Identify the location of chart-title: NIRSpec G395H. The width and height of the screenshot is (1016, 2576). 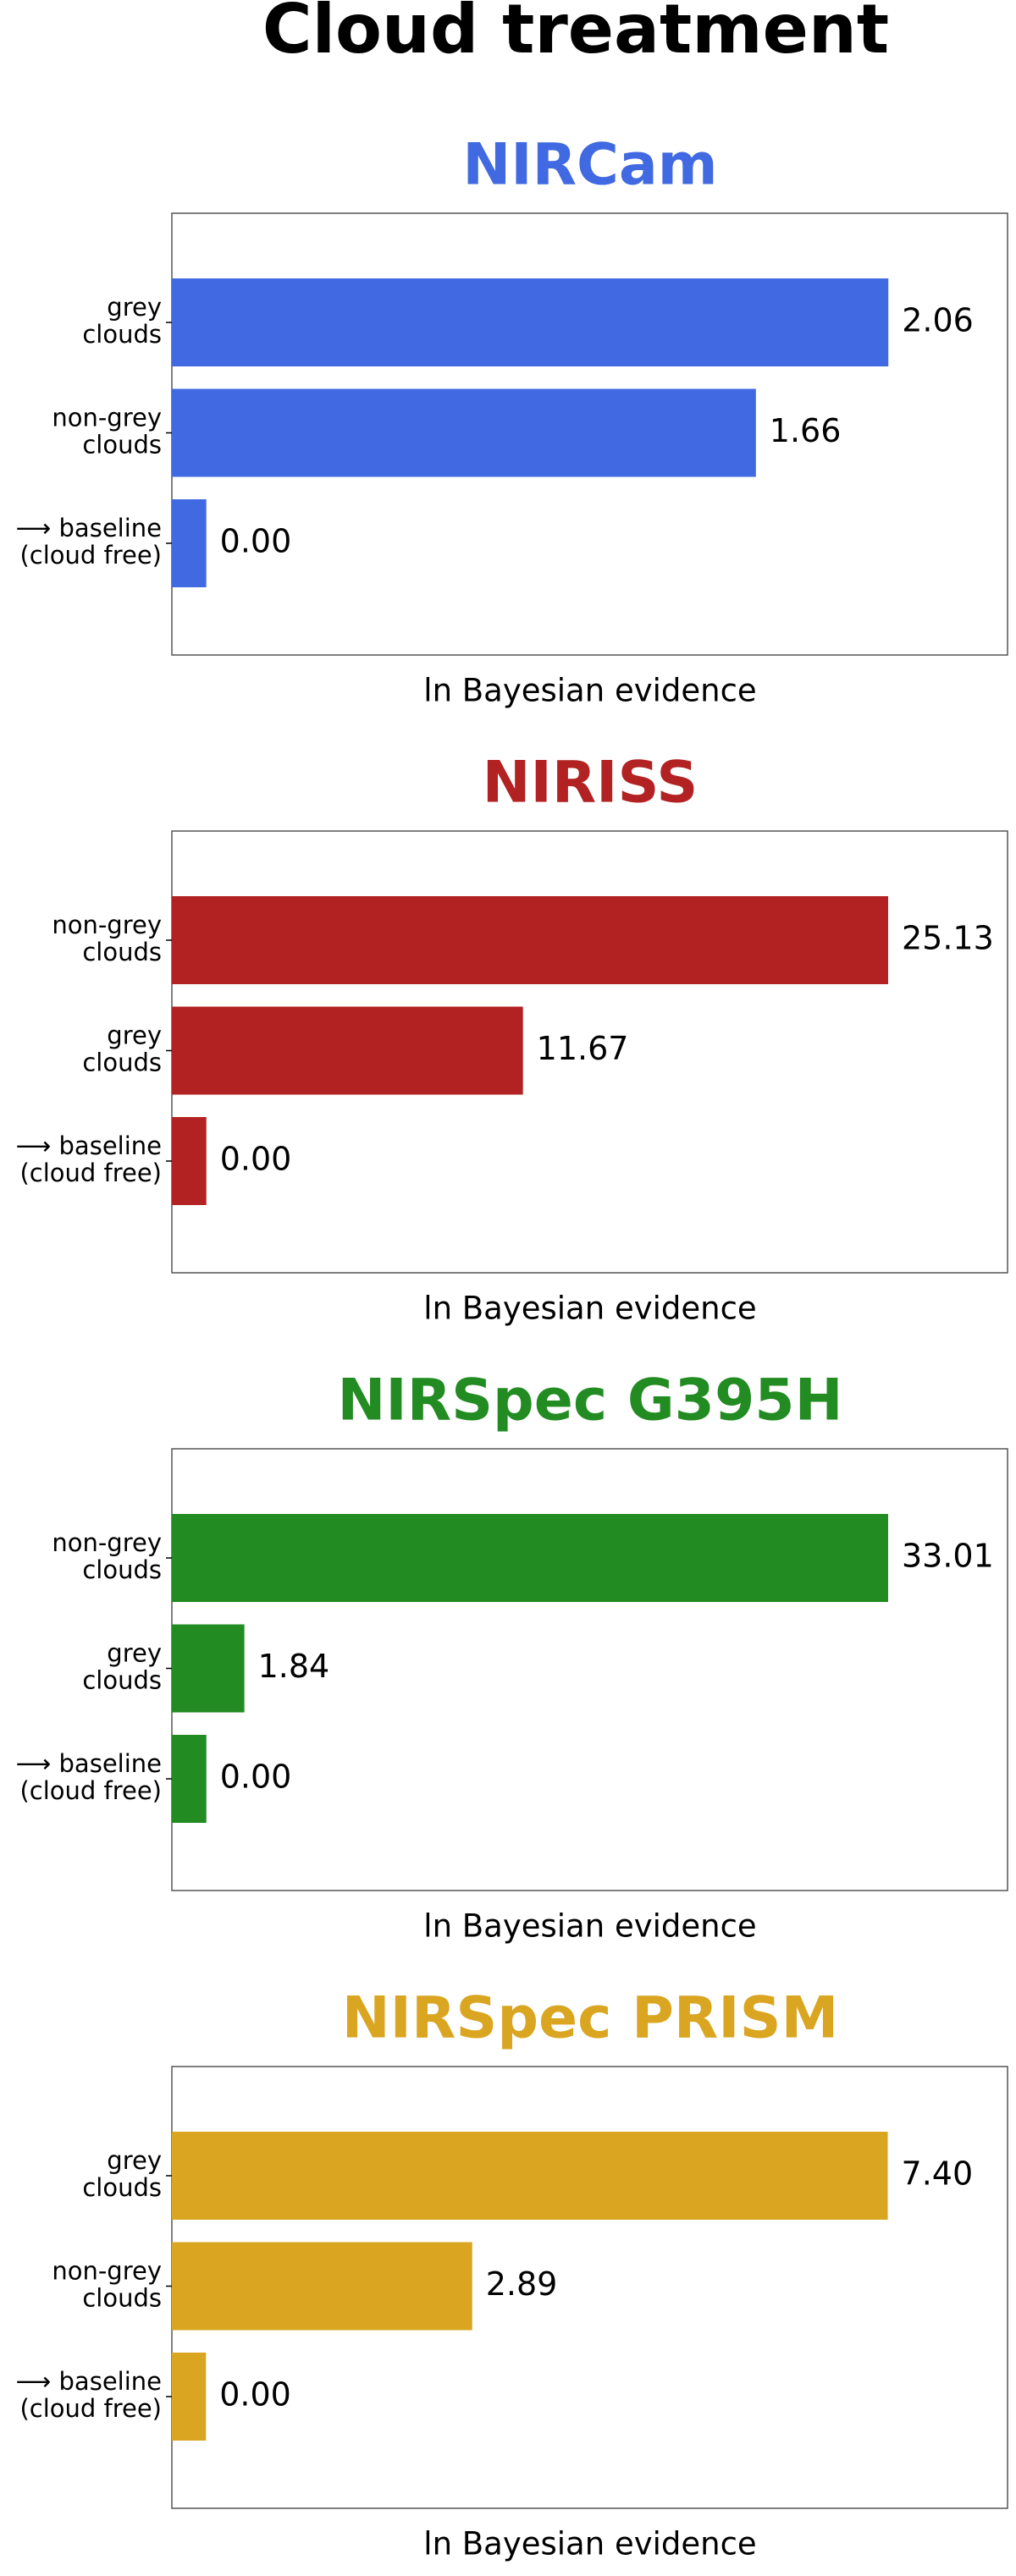
(590, 1401).